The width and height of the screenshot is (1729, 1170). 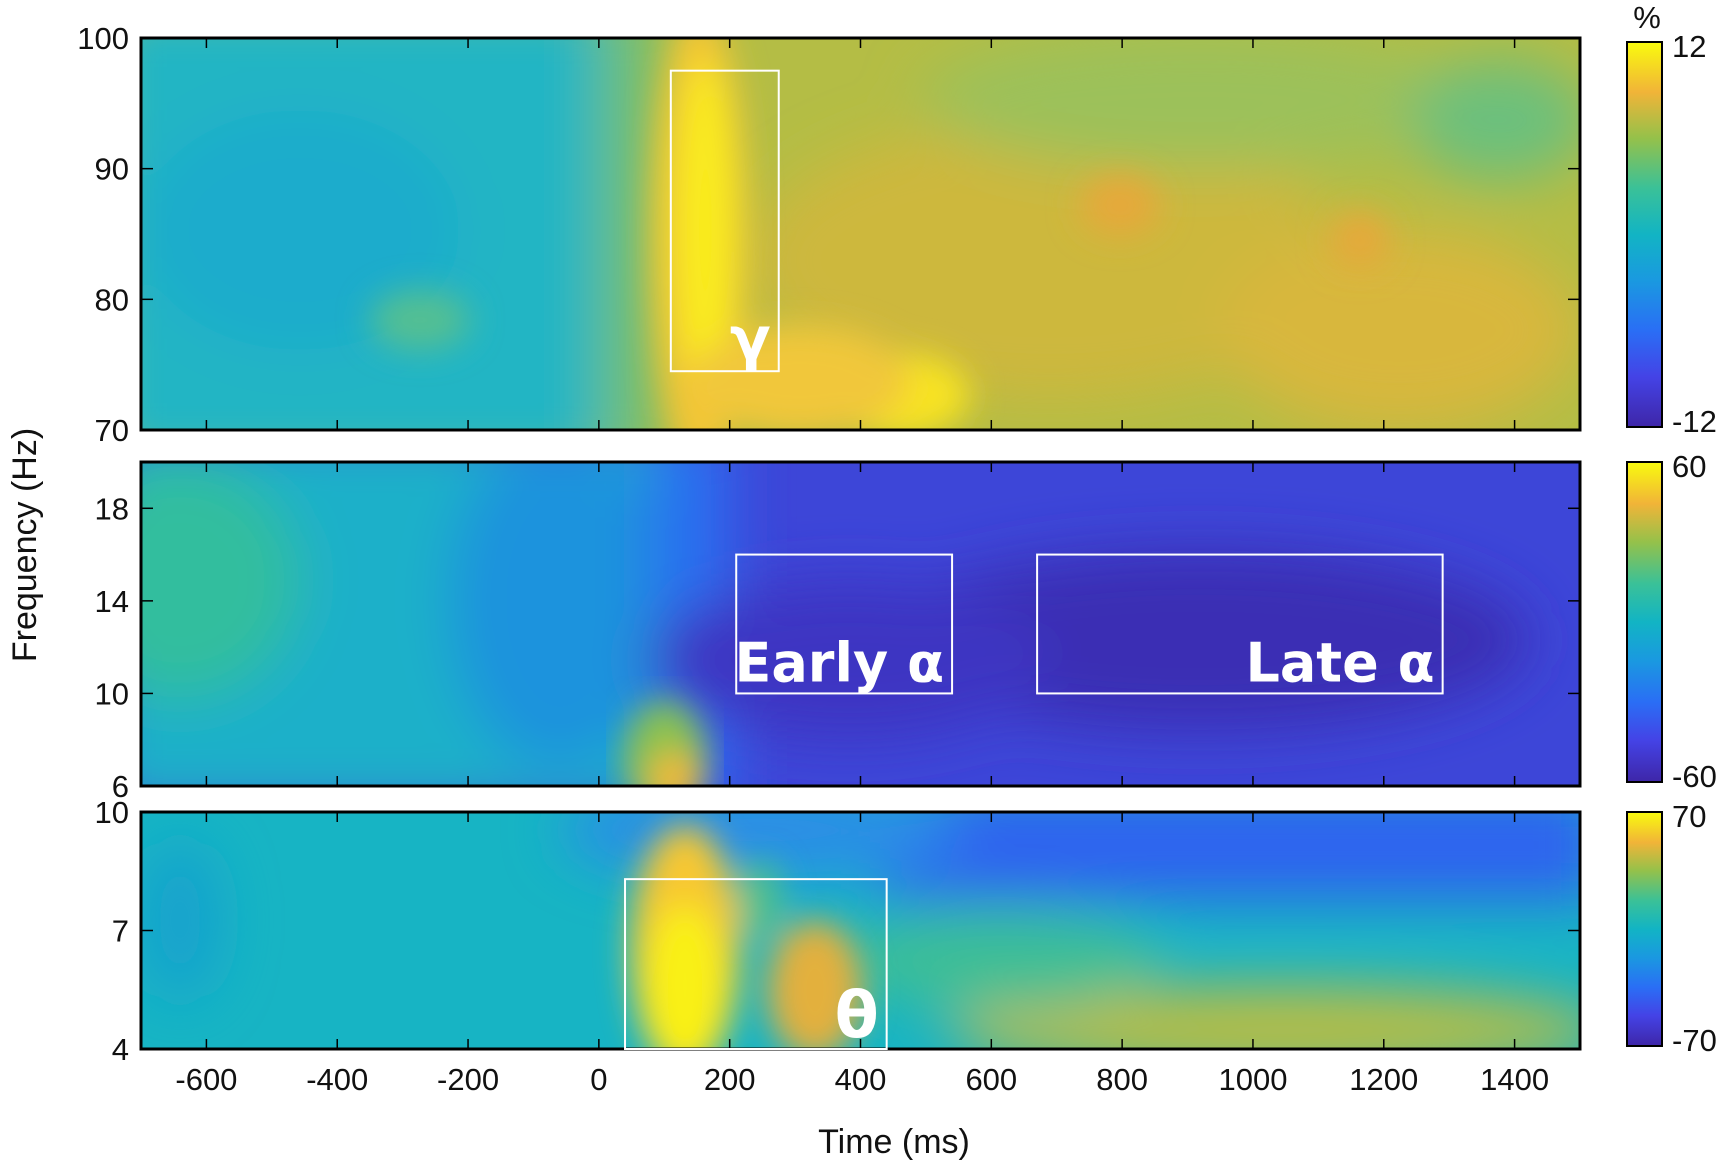 What do you see at coordinates (112, 169) in the screenshot?
I see `y-tick-label: 90` at bounding box center [112, 169].